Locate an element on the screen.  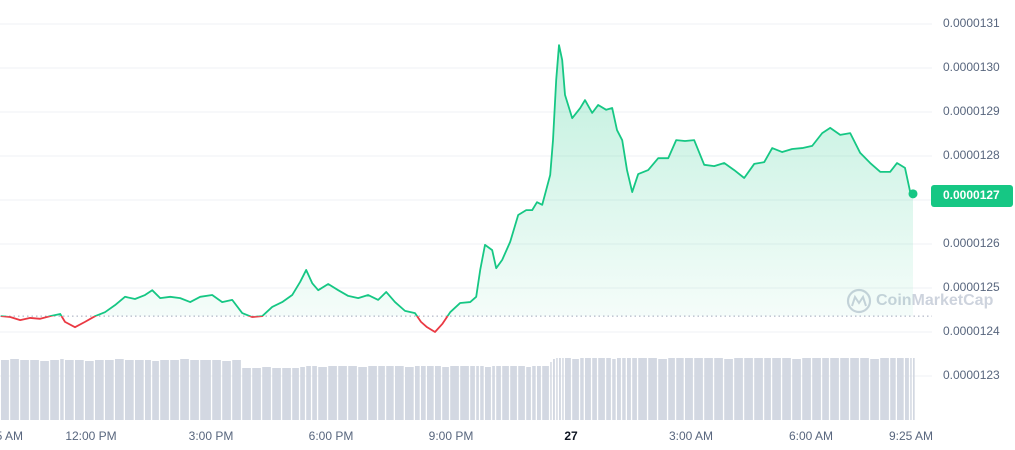
x-tick-label: 9:00 PM is located at coordinates (451, 436).